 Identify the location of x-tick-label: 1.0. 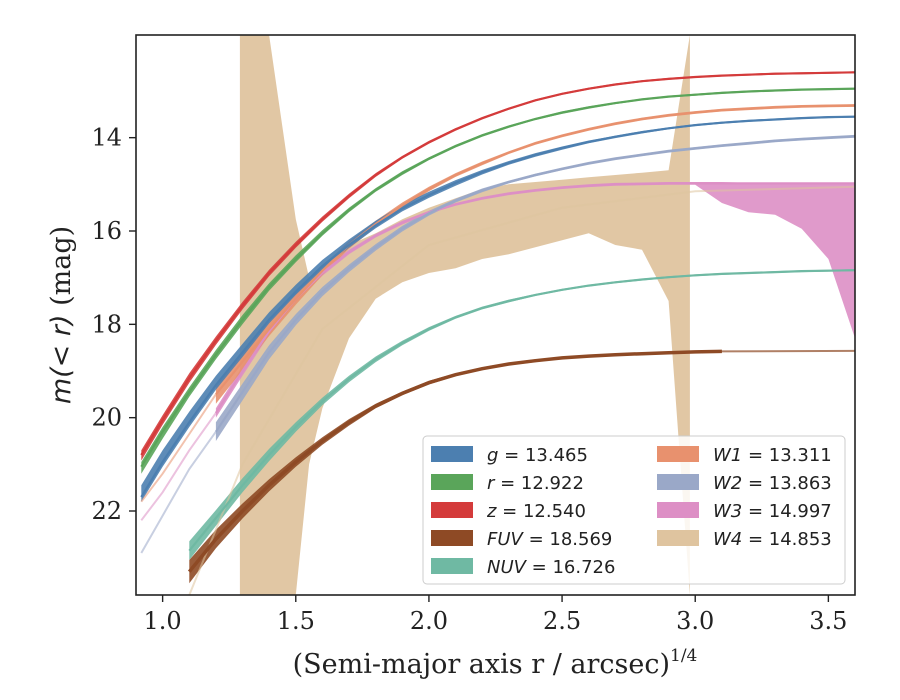
(163, 621).